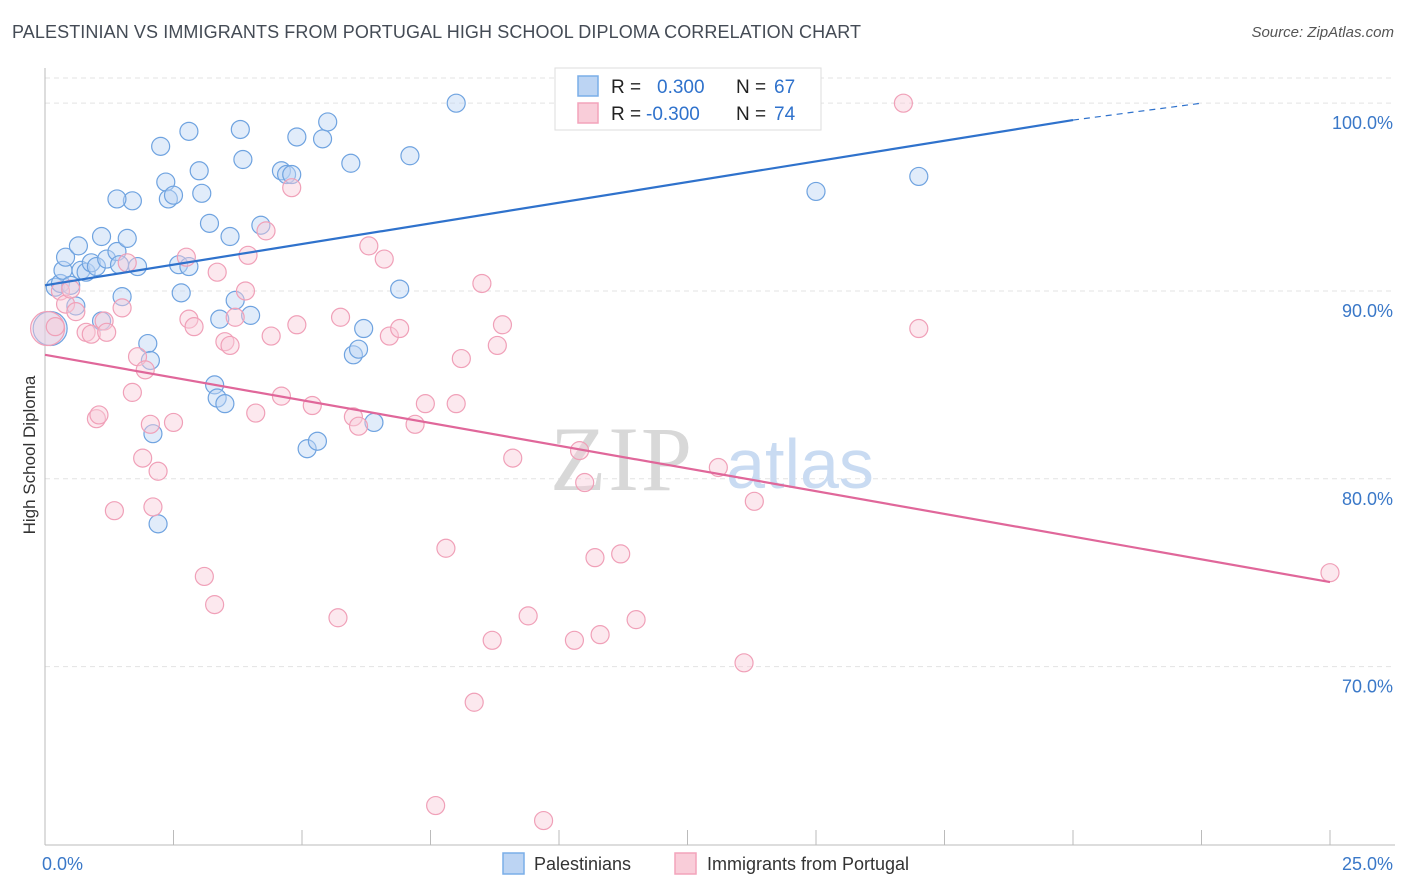 The image size is (1406, 892). I want to click on legend-r-value-pink: -0.300, so click(673, 114).